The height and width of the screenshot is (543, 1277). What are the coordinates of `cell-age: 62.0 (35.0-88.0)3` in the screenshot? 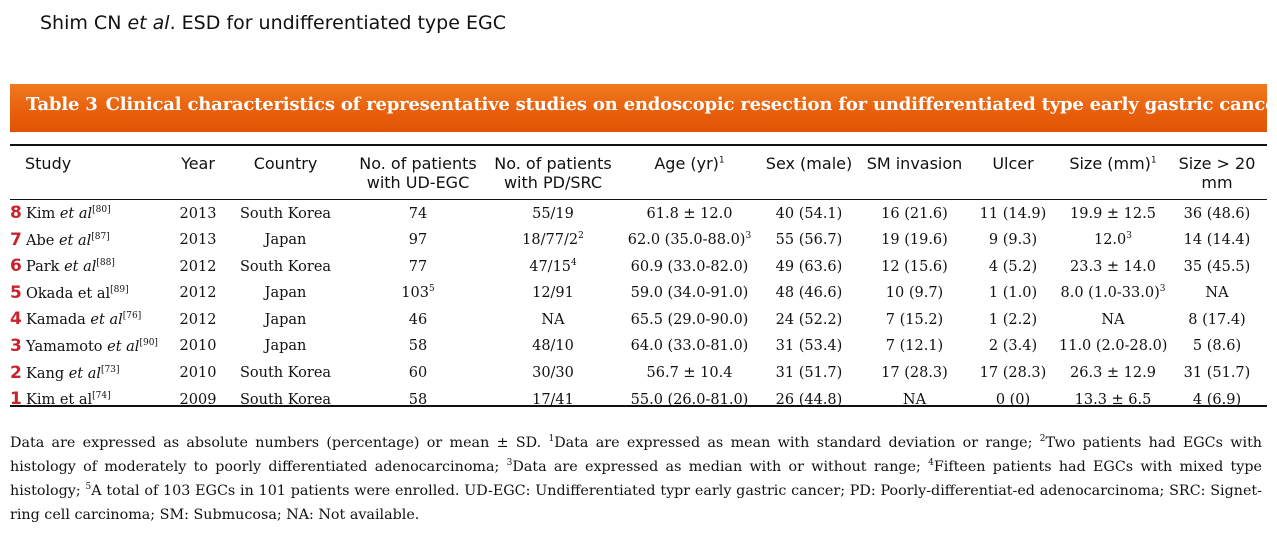 It's located at (689, 240).